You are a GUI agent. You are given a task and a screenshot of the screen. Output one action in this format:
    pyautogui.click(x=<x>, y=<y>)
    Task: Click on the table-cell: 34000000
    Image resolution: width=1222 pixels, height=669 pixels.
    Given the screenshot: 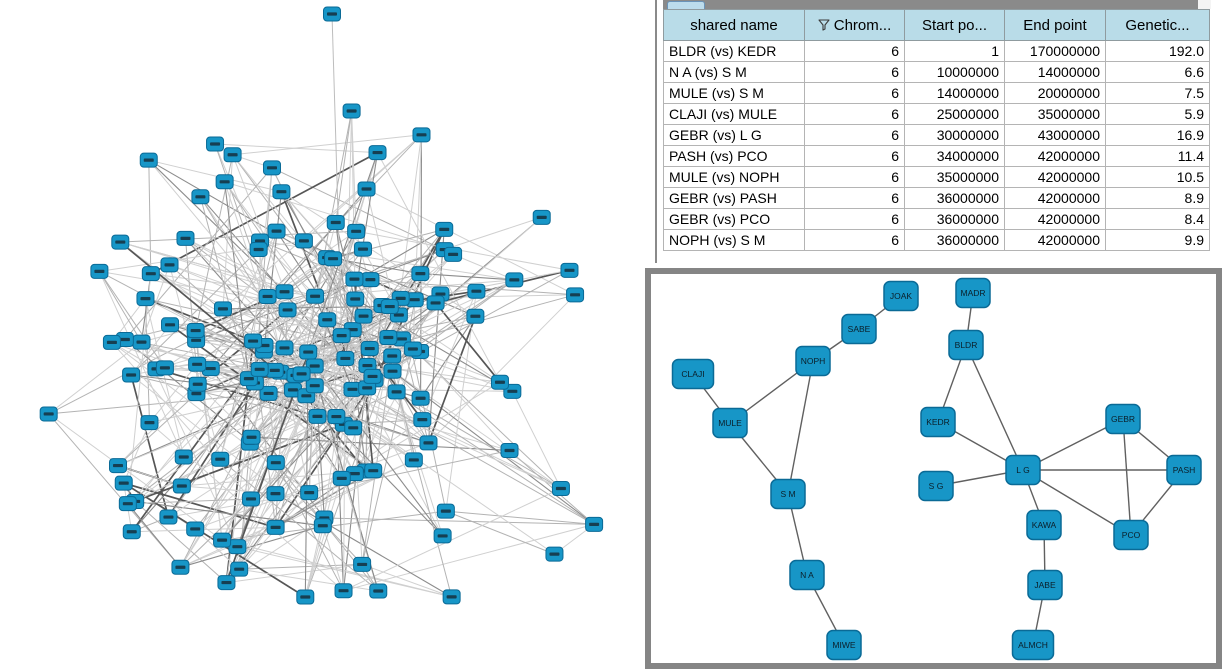 What is the action you would take?
    pyautogui.click(x=954, y=156)
    